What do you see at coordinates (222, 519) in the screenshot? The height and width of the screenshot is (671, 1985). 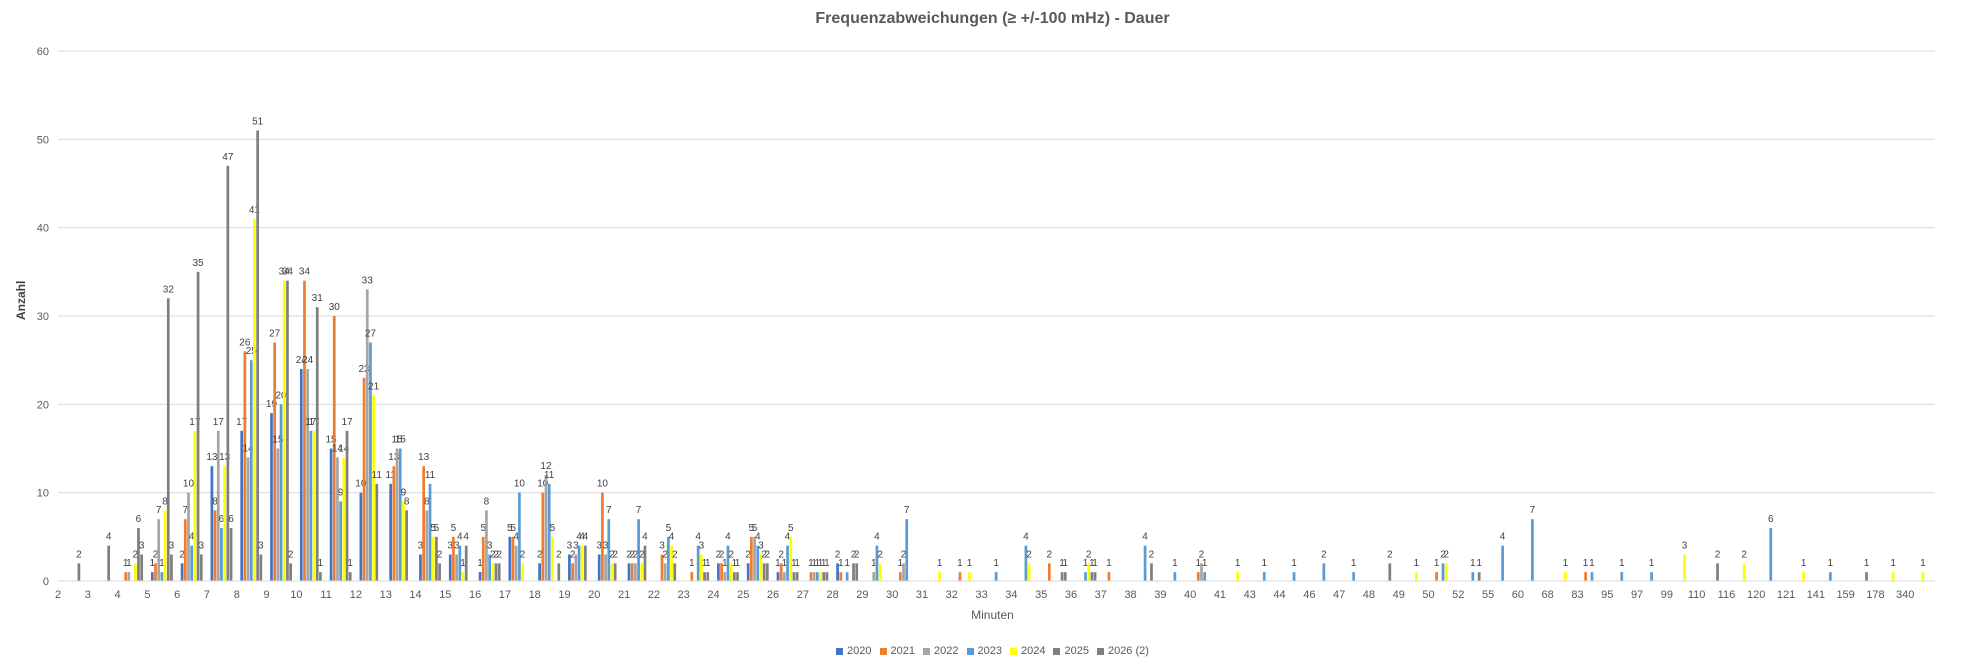 I see `data-label: 6` at bounding box center [222, 519].